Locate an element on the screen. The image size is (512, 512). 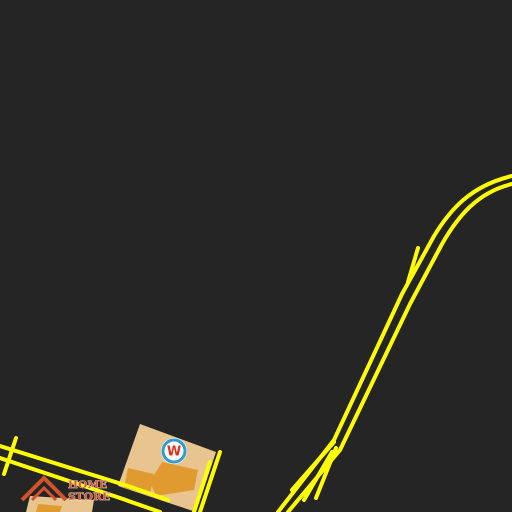
house-roof-icon is located at coordinates (44, 488).